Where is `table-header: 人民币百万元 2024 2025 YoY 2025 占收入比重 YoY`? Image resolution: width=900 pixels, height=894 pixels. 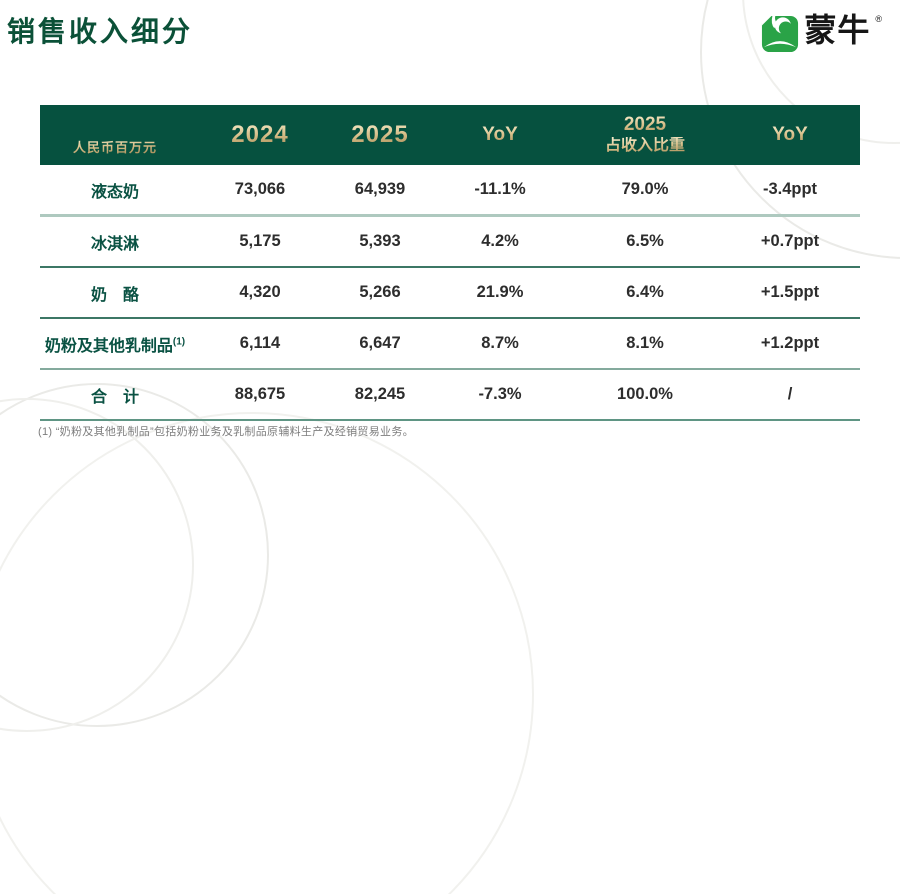 table-header: 人民币百万元 2024 2025 YoY 2025 占收入比重 YoY is located at coordinates (450, 135).